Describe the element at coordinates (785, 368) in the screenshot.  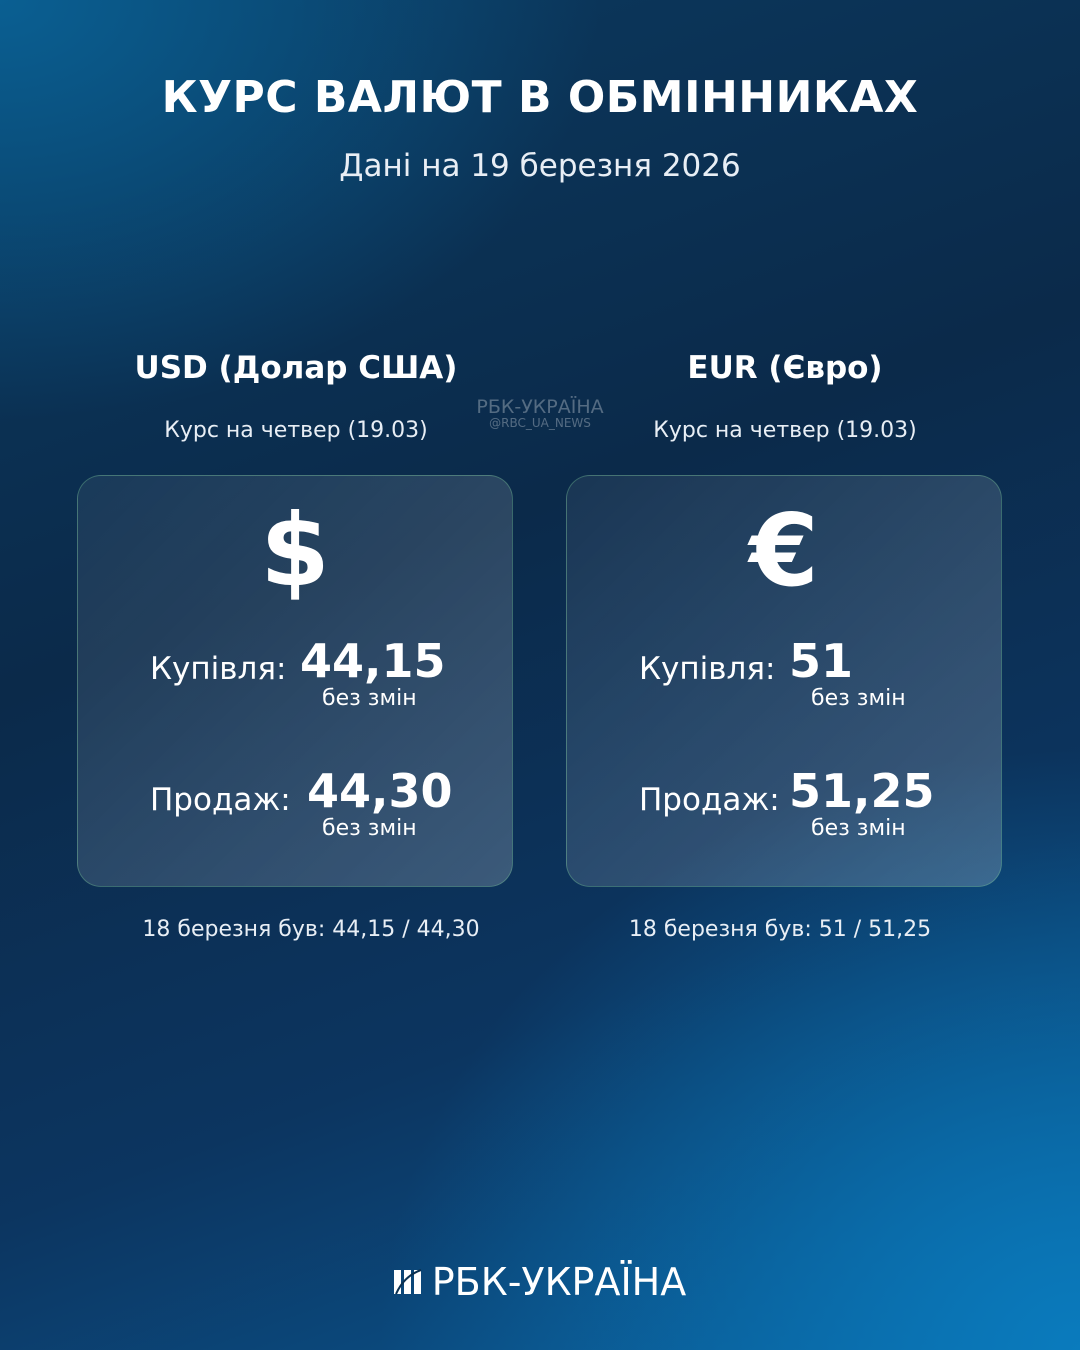
I see `eur-heading: EUR (Євро)` at that location.